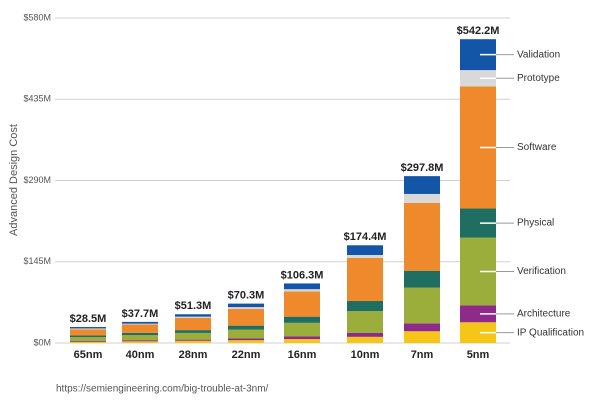 The width and height of the screenshot is (600, 402). What do you see at coordinates (193, 306) in the screenshot?
I see `total-label: $51.3M` at bounding box center [193, 306].